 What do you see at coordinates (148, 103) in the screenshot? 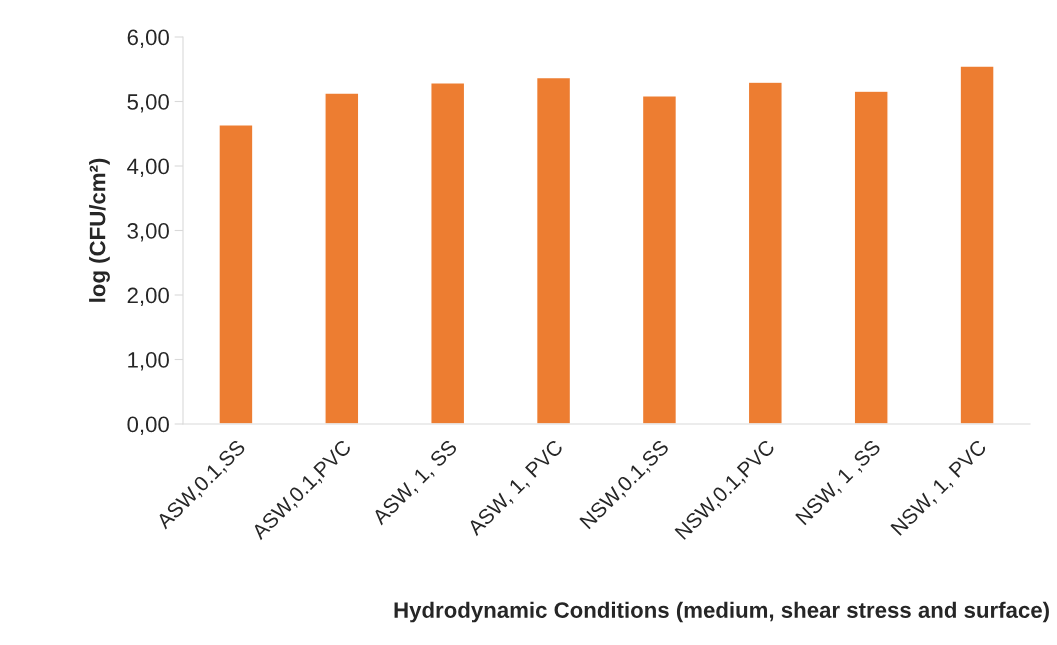
I see `y-tick-label: 5,00` at bounding box center [148, 103].